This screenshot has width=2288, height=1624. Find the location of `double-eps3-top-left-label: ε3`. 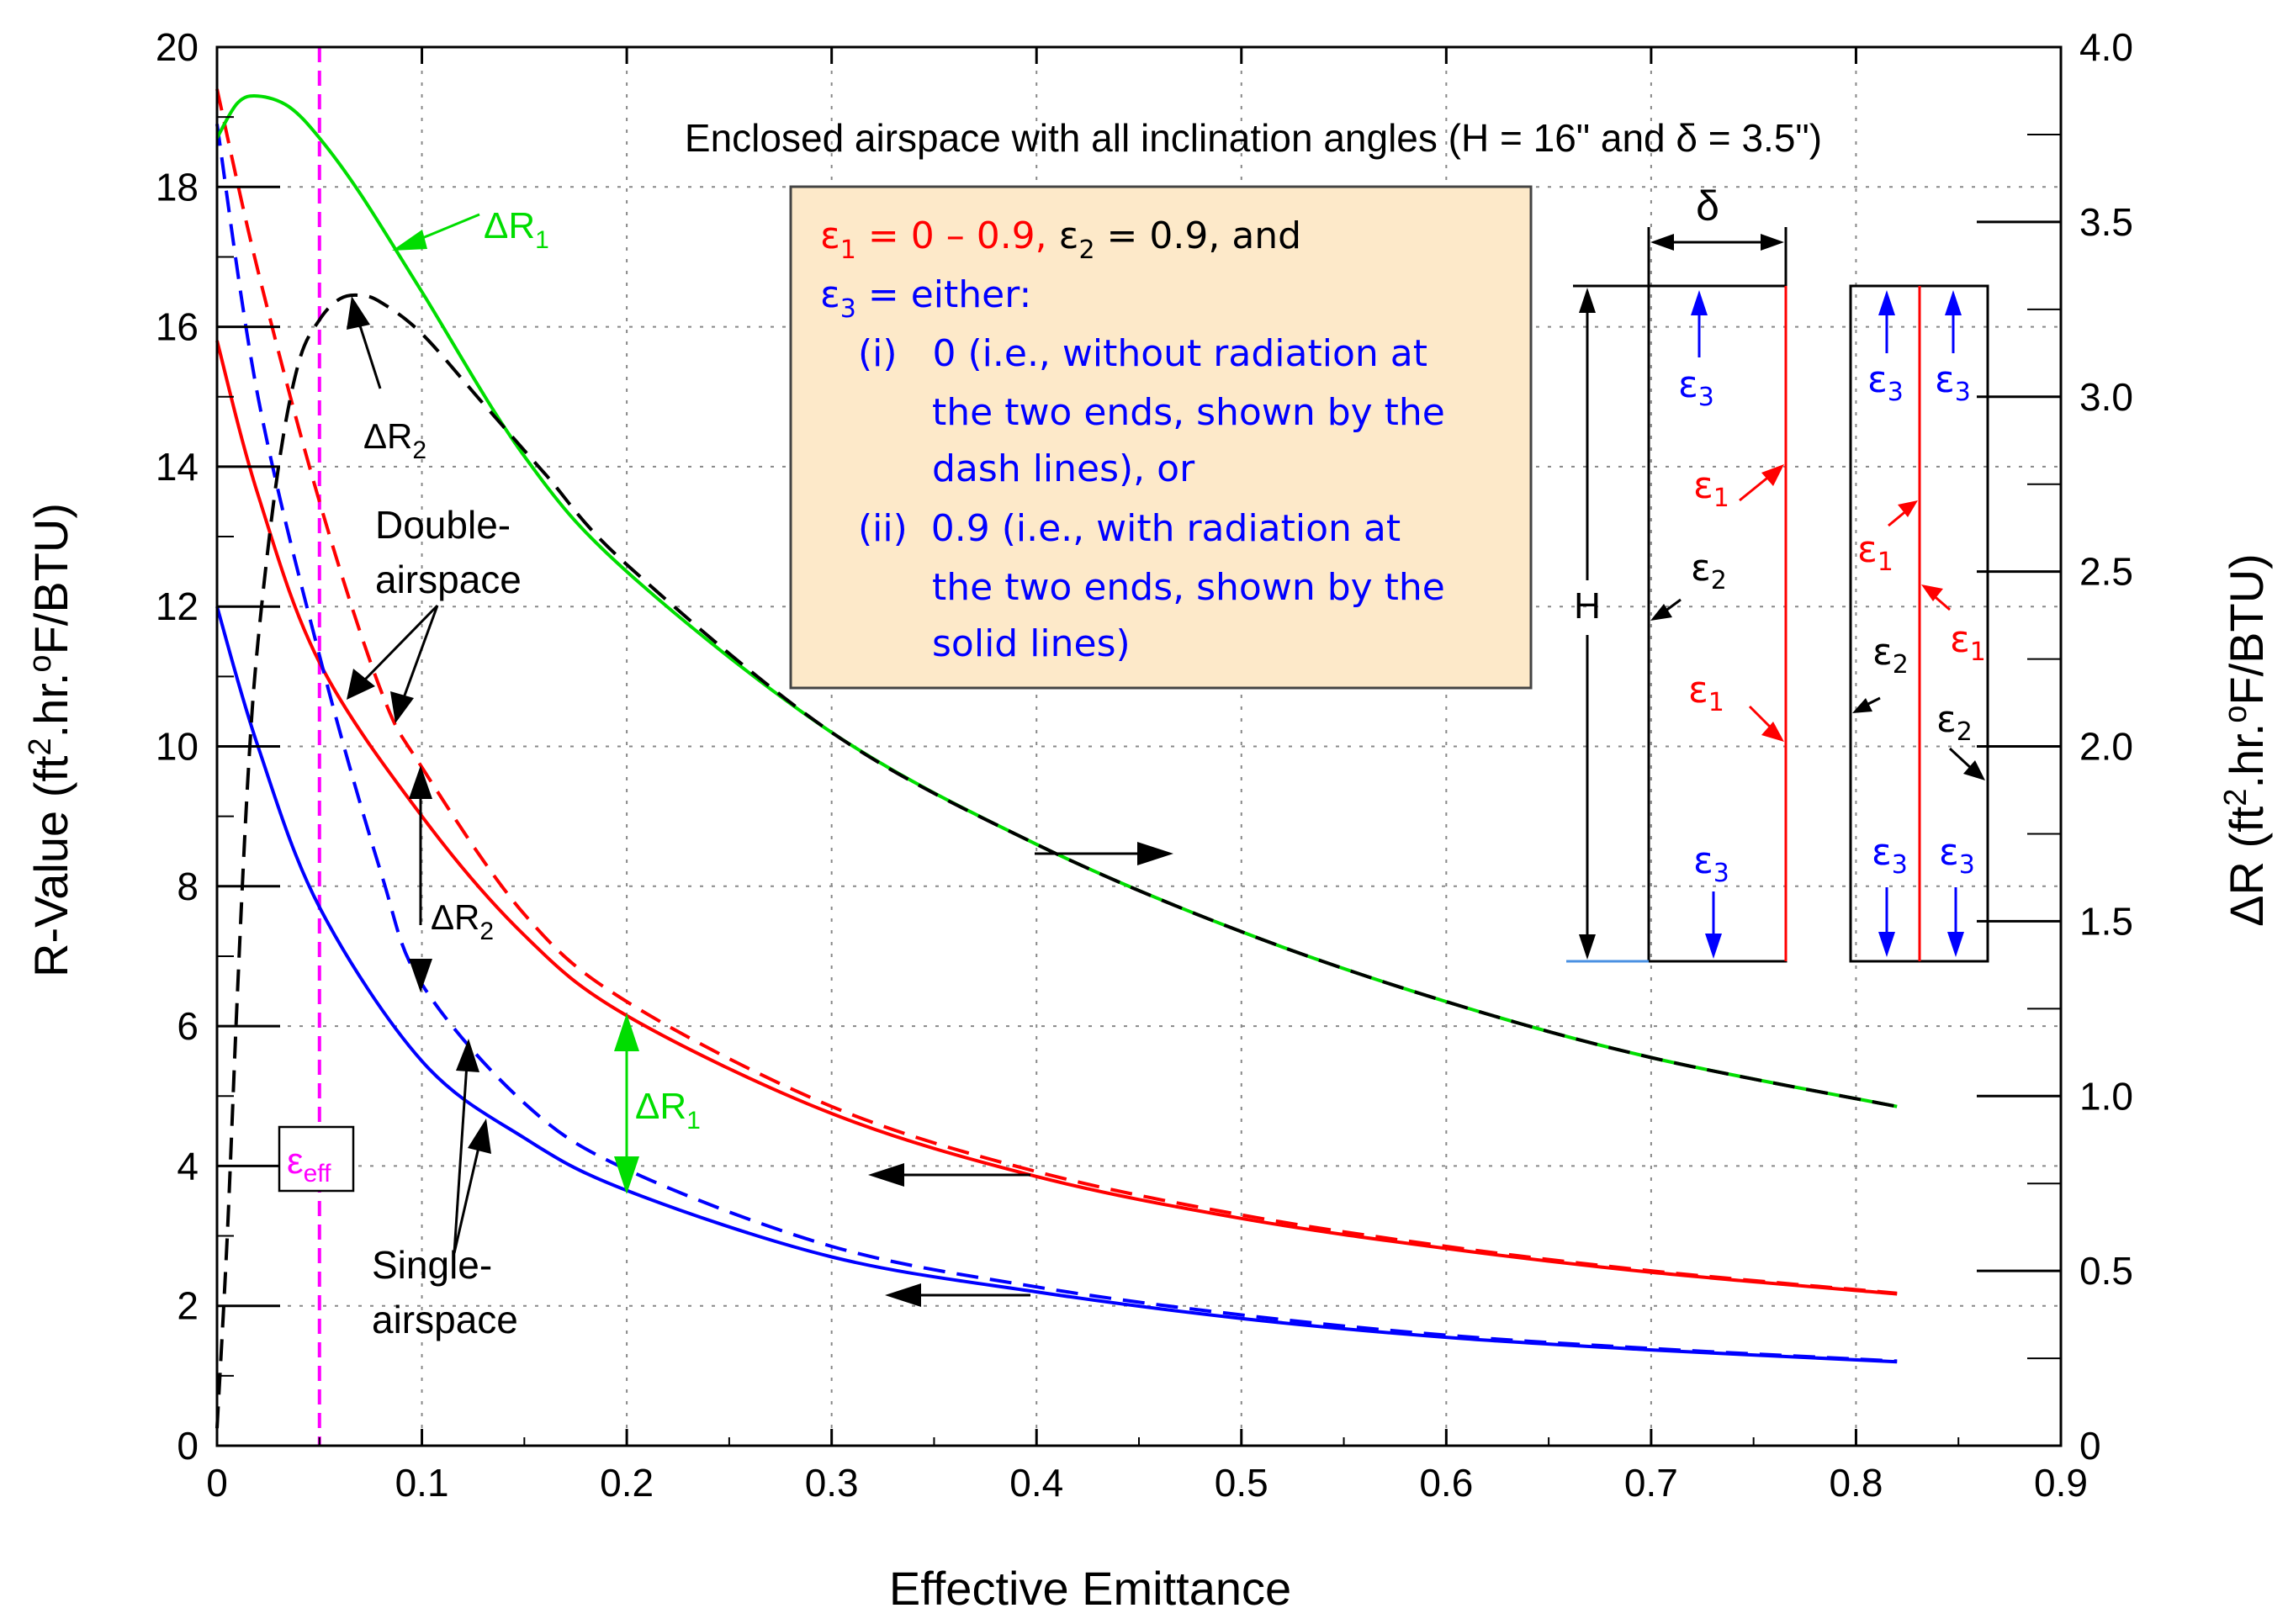

double-eps3-top-left-label: ε3 is located at coordinates (1885, 382).